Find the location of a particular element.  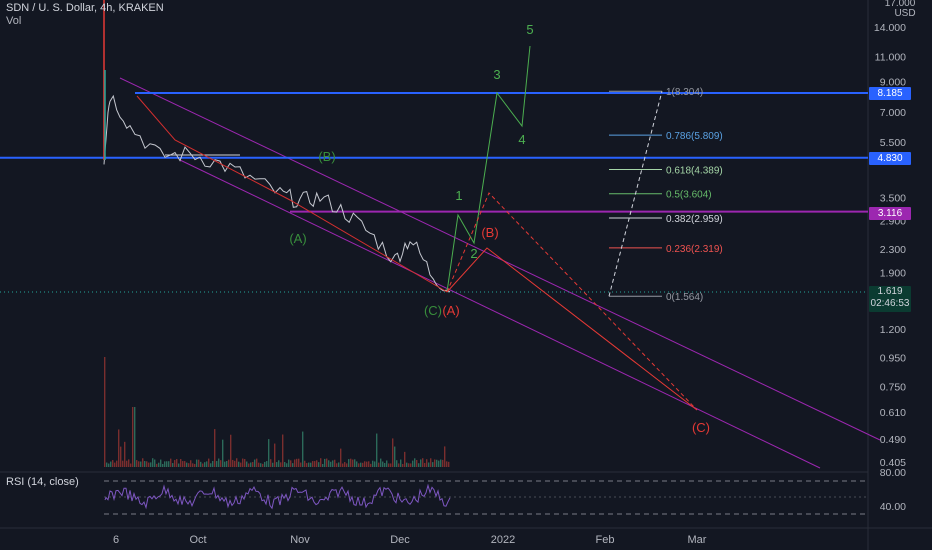

fib-label: 0.236(2.319) is located at coordinates (694, 249).